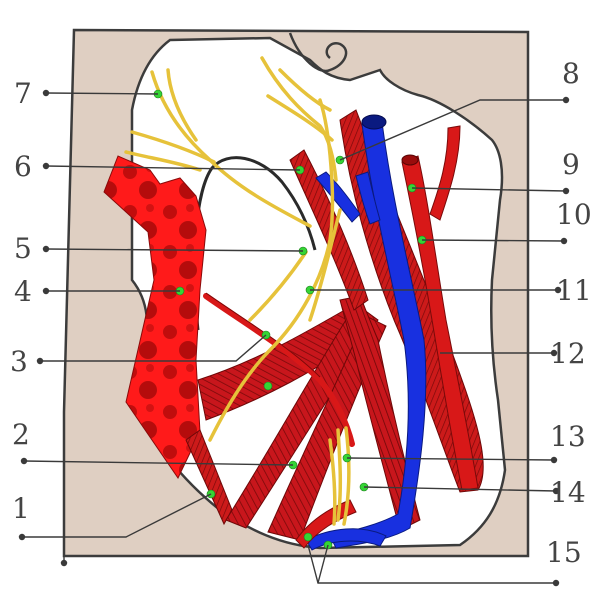  What do you see at coordinates (445, 173) in the screenshot?
I see `artery-branch` at bounding box center [445, 173].